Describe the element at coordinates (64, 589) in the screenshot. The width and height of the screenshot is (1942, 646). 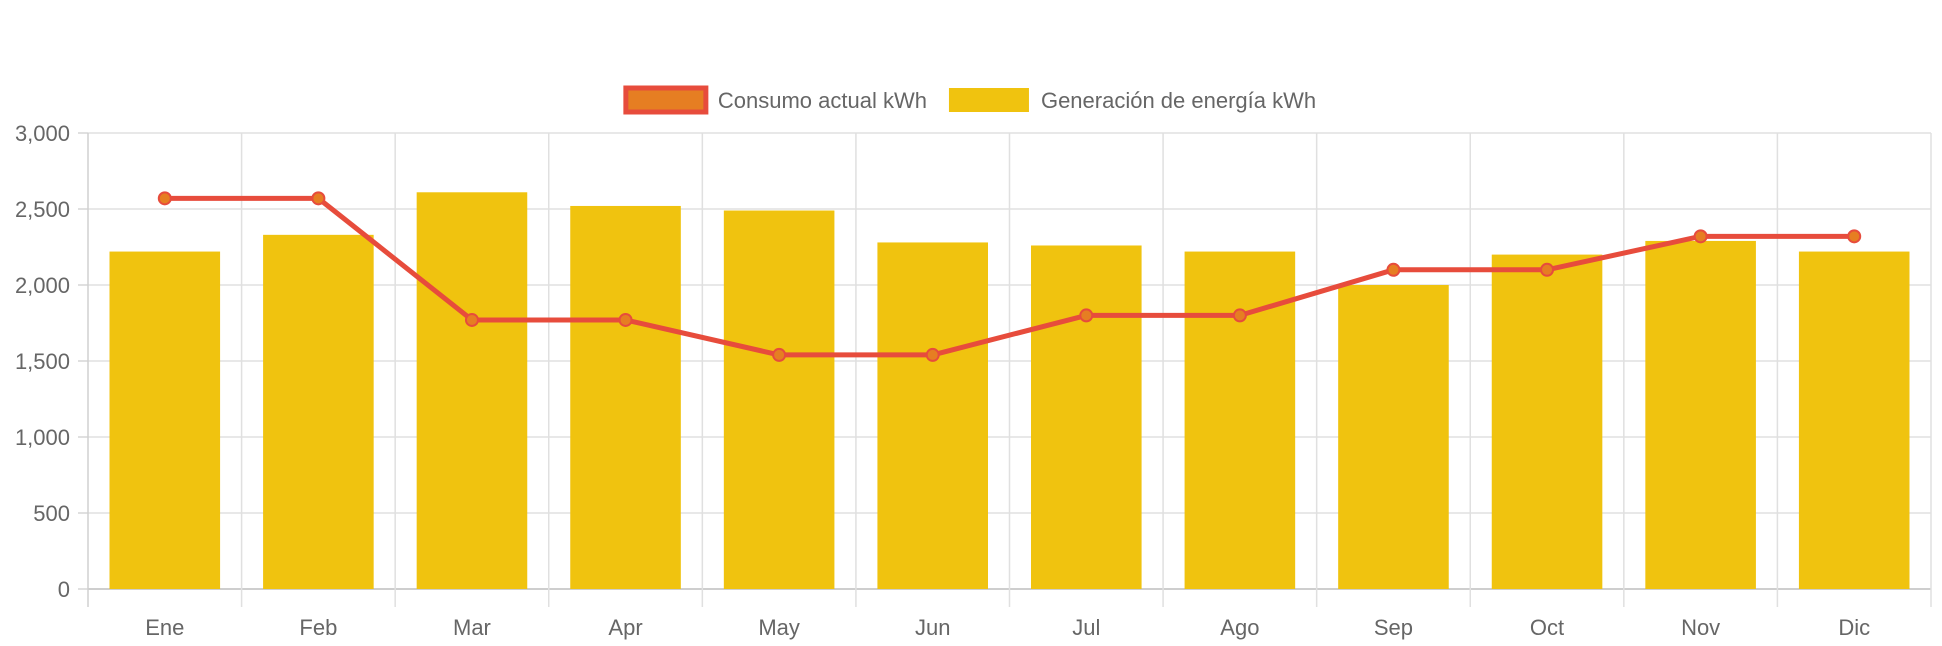
I see `y-tick-label: 0` at that location.